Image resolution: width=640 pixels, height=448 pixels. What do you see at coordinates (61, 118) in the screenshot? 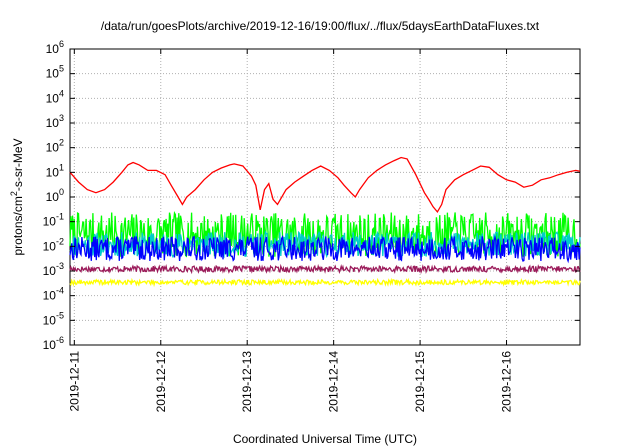
I see `y-tick-exponent: 3` at bounding box center [61, 118].